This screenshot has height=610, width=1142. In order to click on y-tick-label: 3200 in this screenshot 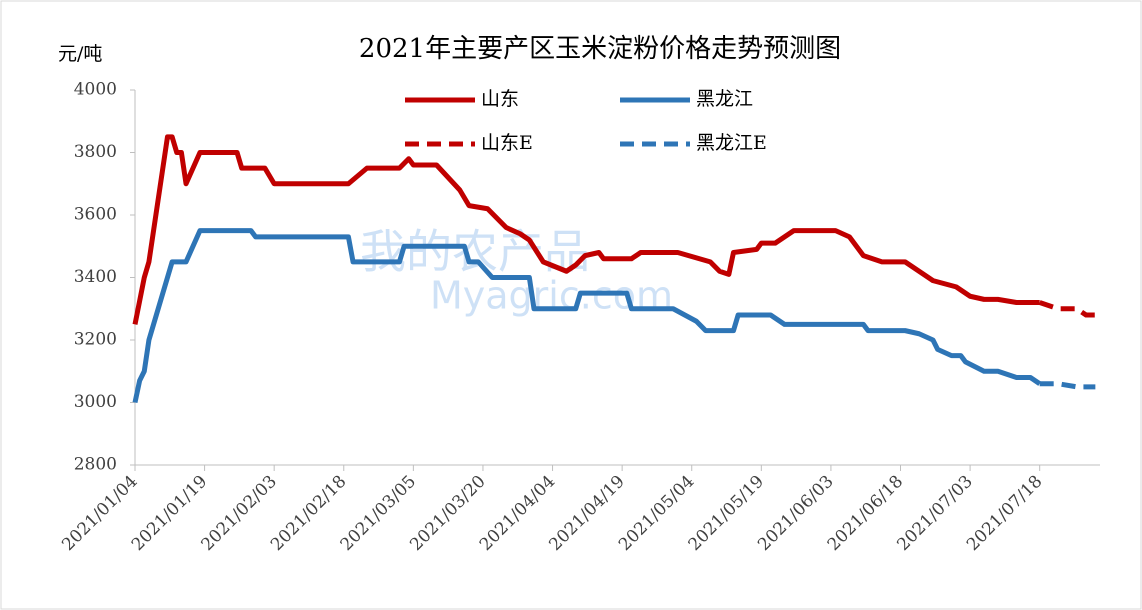, I will do `click(95, 340)`.